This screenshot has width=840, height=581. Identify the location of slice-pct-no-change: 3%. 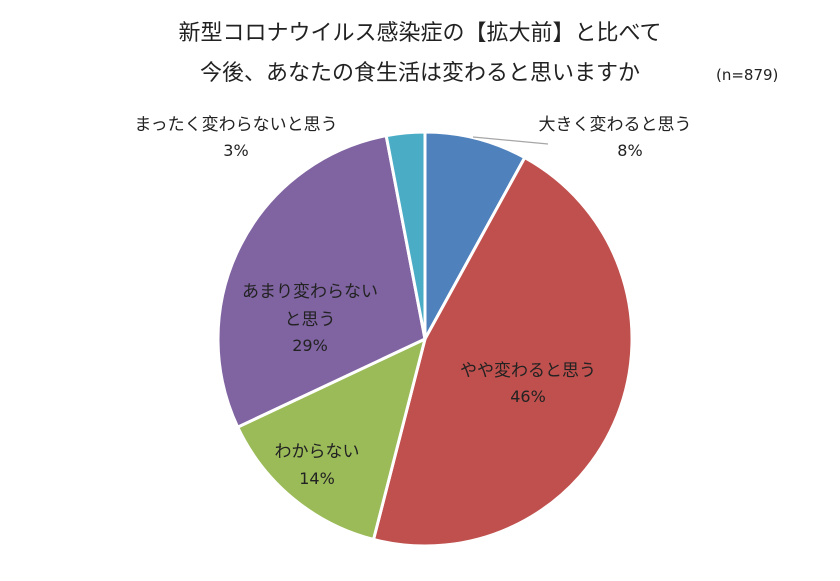
(235, 150).